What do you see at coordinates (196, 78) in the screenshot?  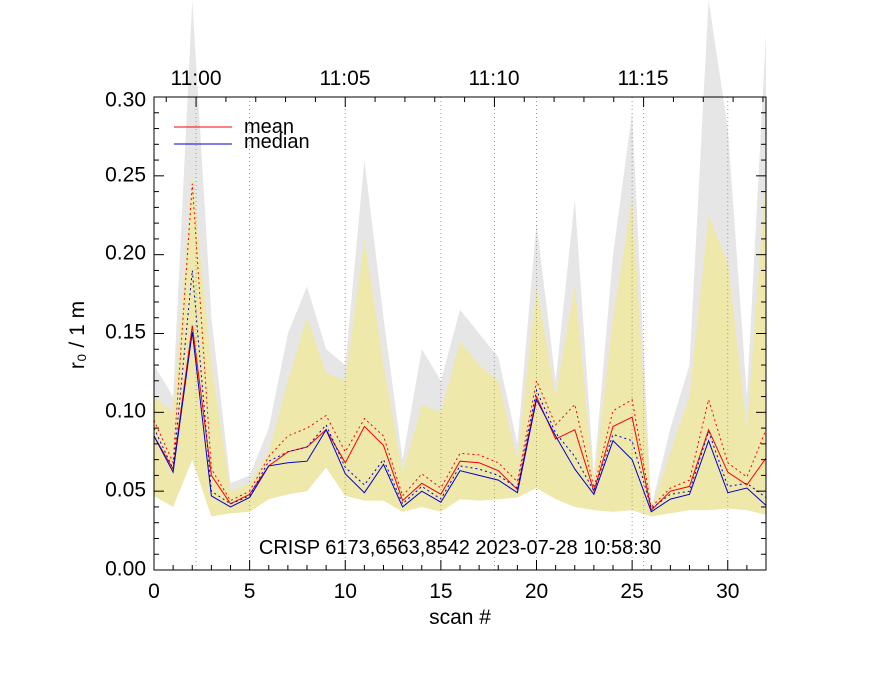 I see `top-tick-label: 11:00` at bounding box center [196, 78].